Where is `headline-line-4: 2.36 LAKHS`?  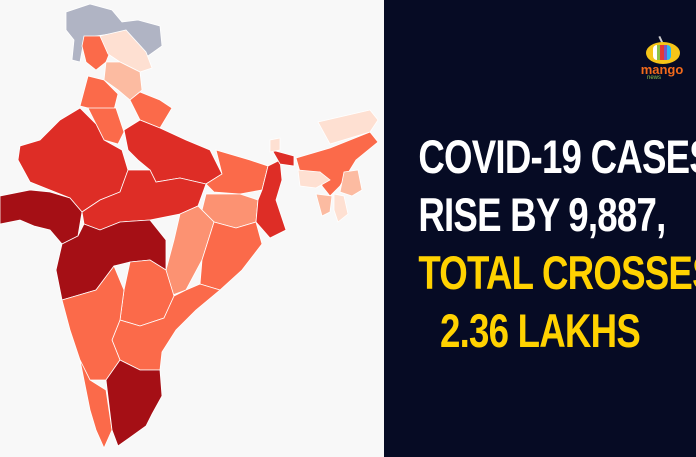 headline-line-4: 2.36 LAKHS is located at coordinates (540, 330).